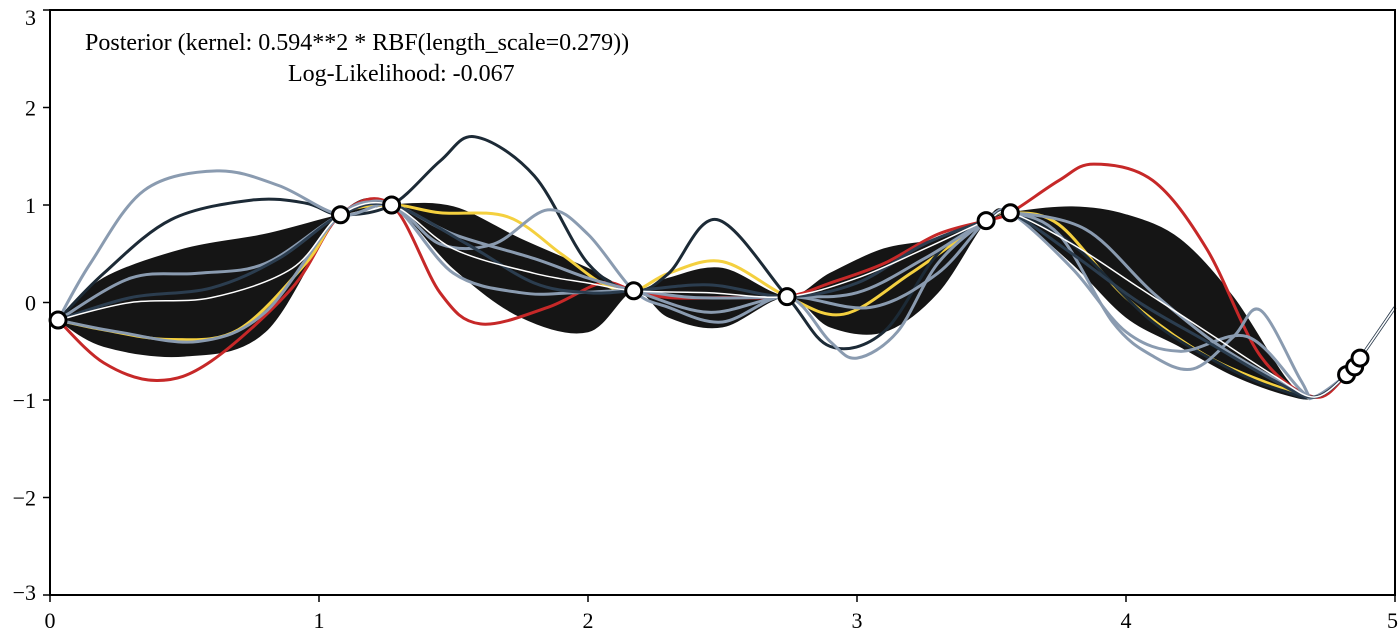  I want to click on x-tick-label: 4, so click(1126, 620).